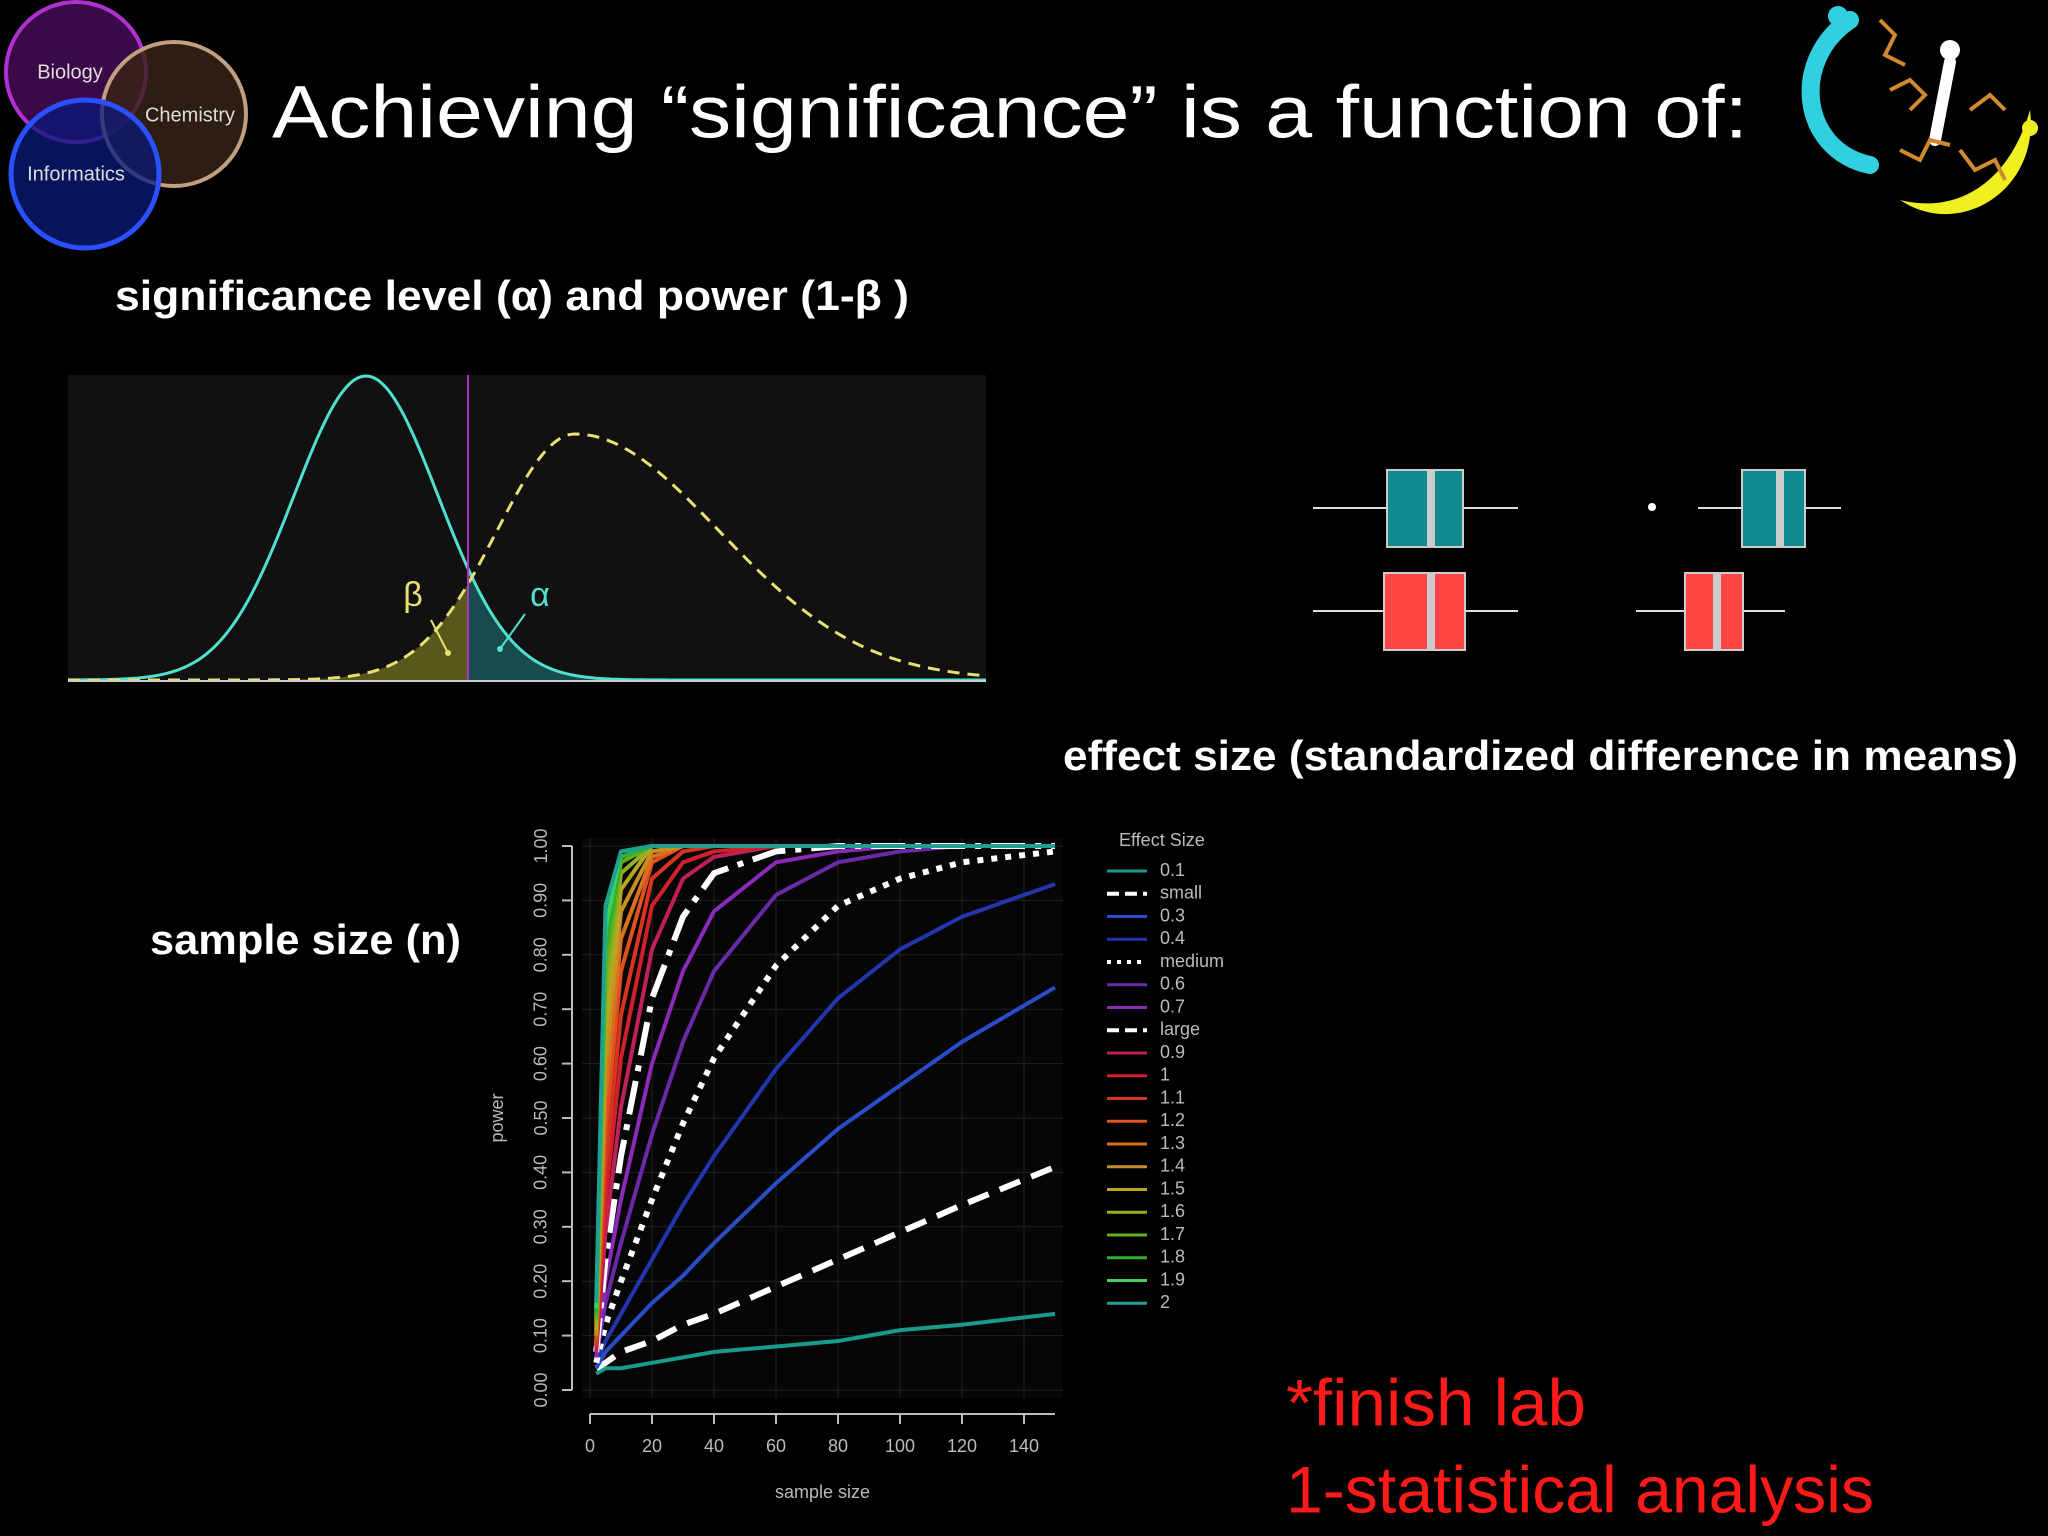 The height and width of the screenshot is (1536, 2048). What do you see at coordinates (714, 1446) in the screenshot?
I see `x-tick-label: 40` at bounding box center [714, 1446].